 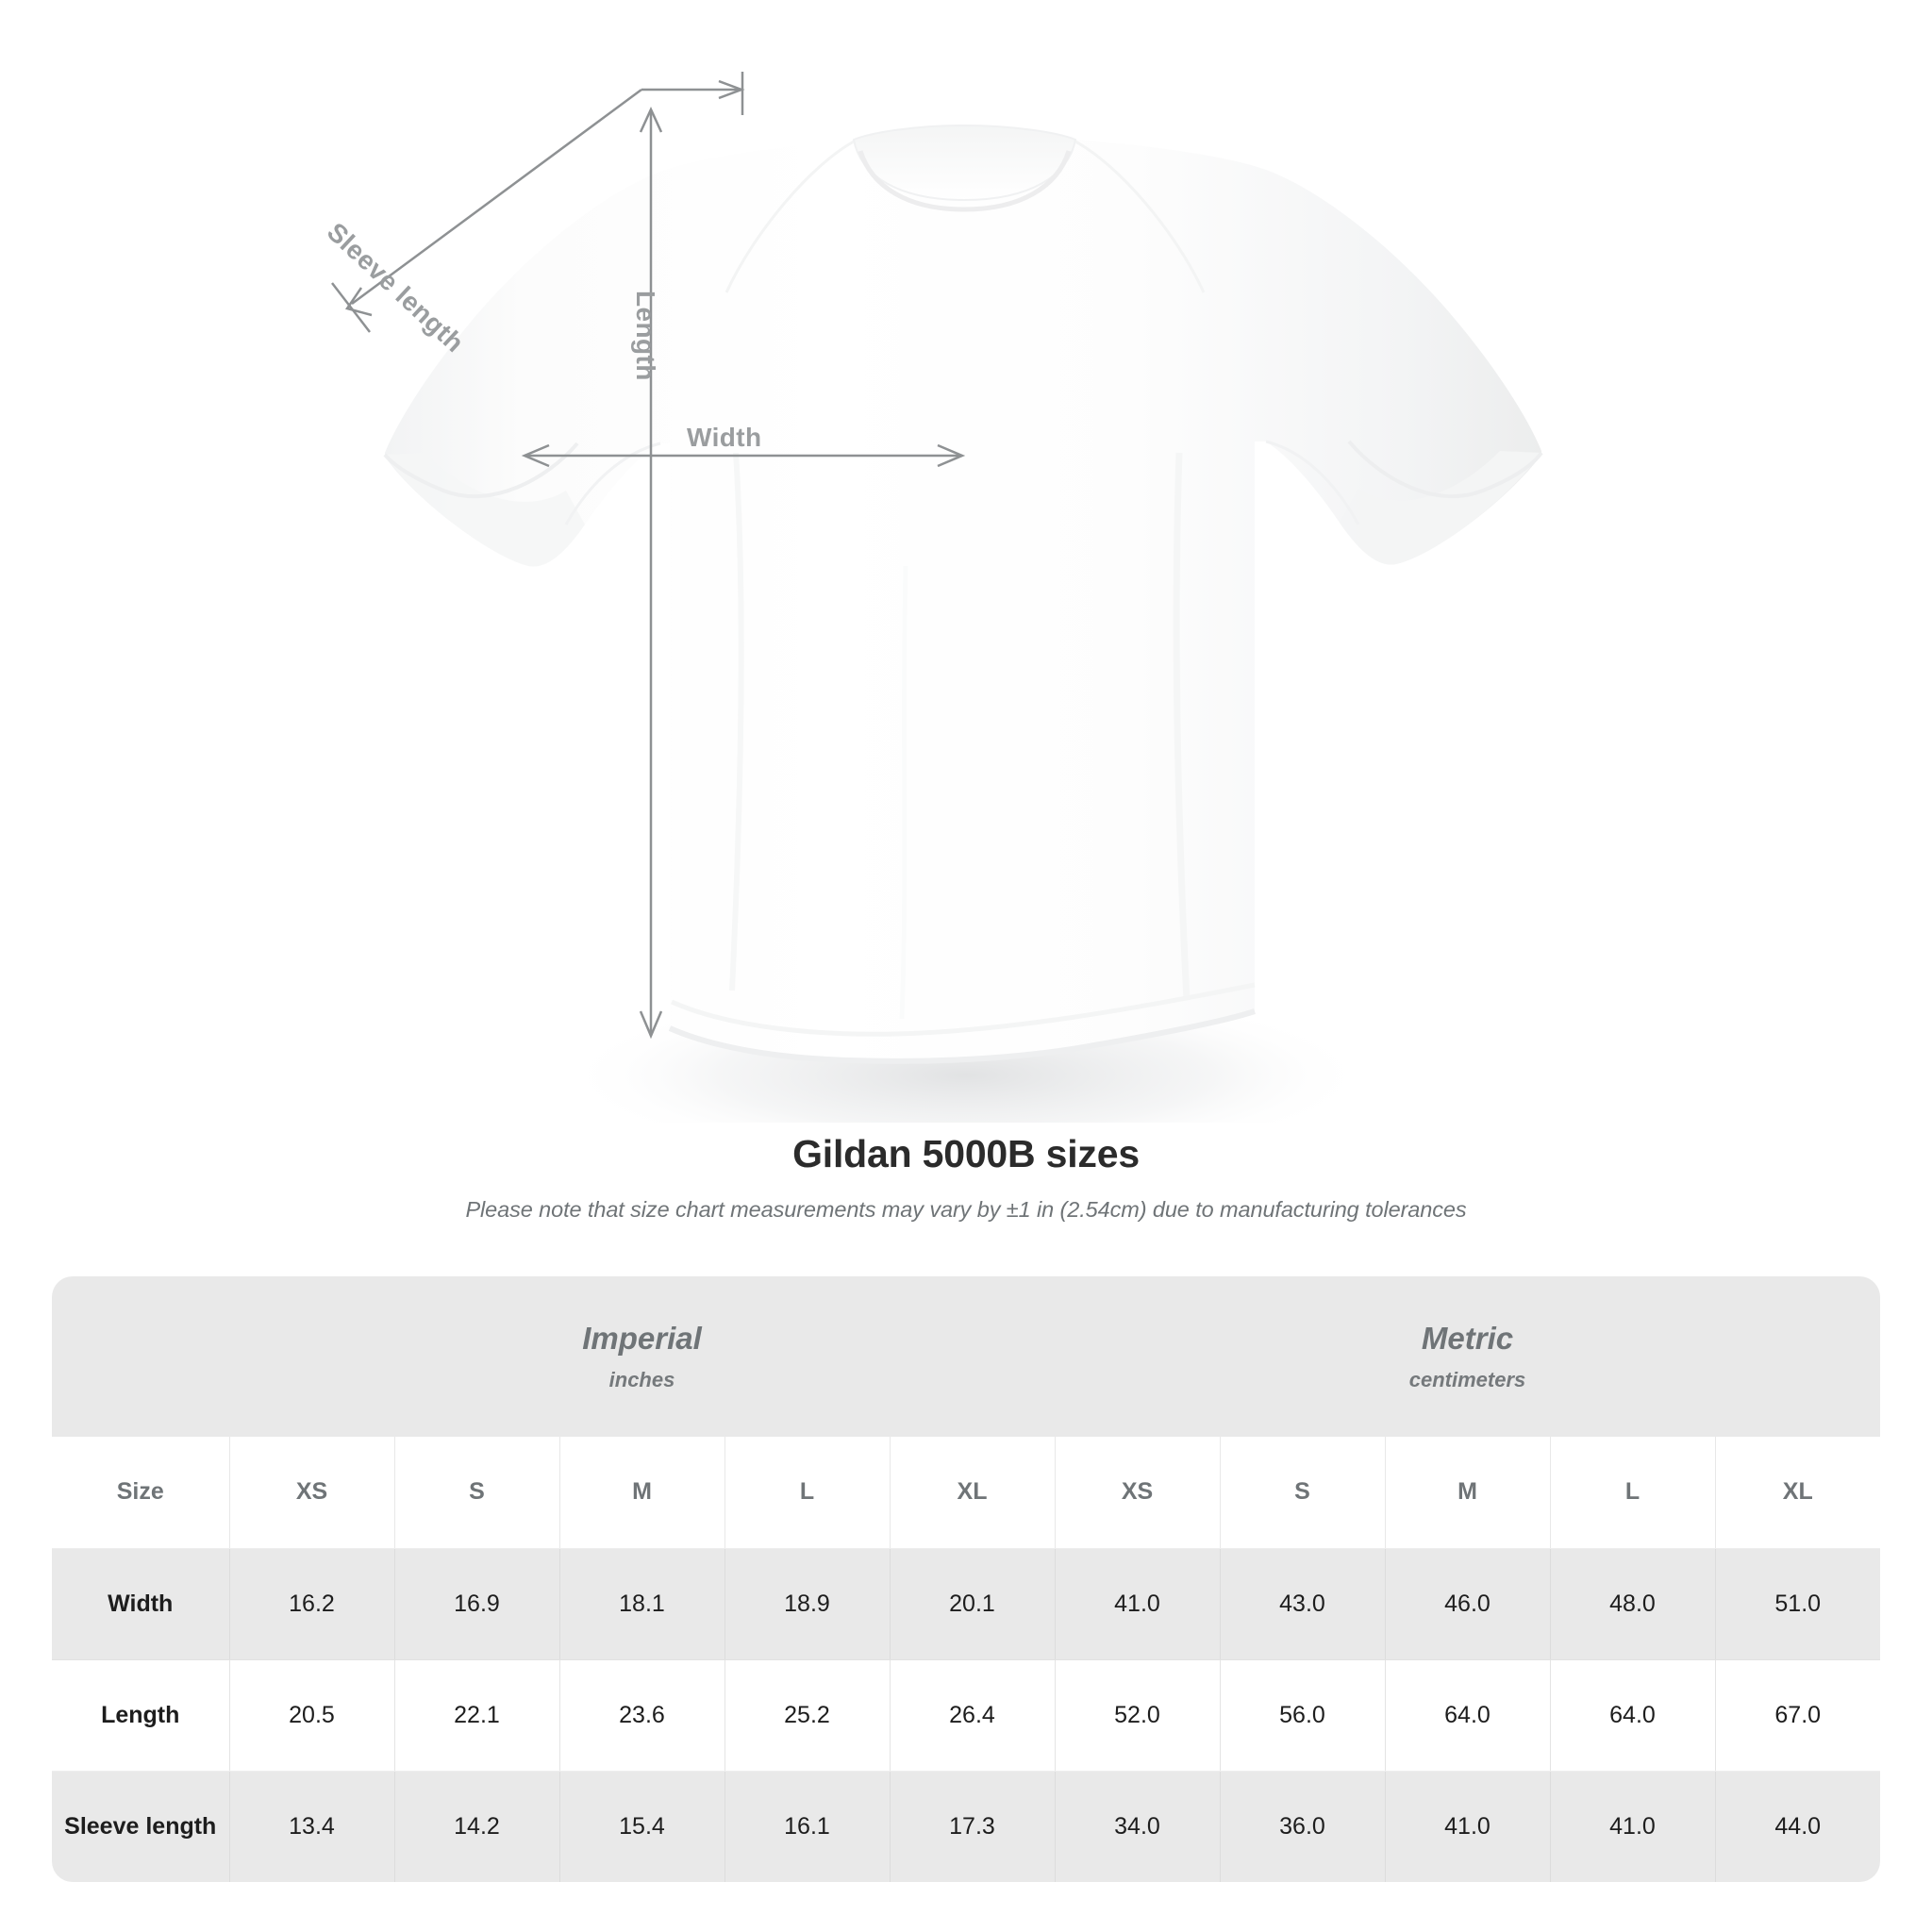 What do you see at coordinates (724, 437) in the screenshot?
I see `width-label: Width` at bounding box center [724, 437].